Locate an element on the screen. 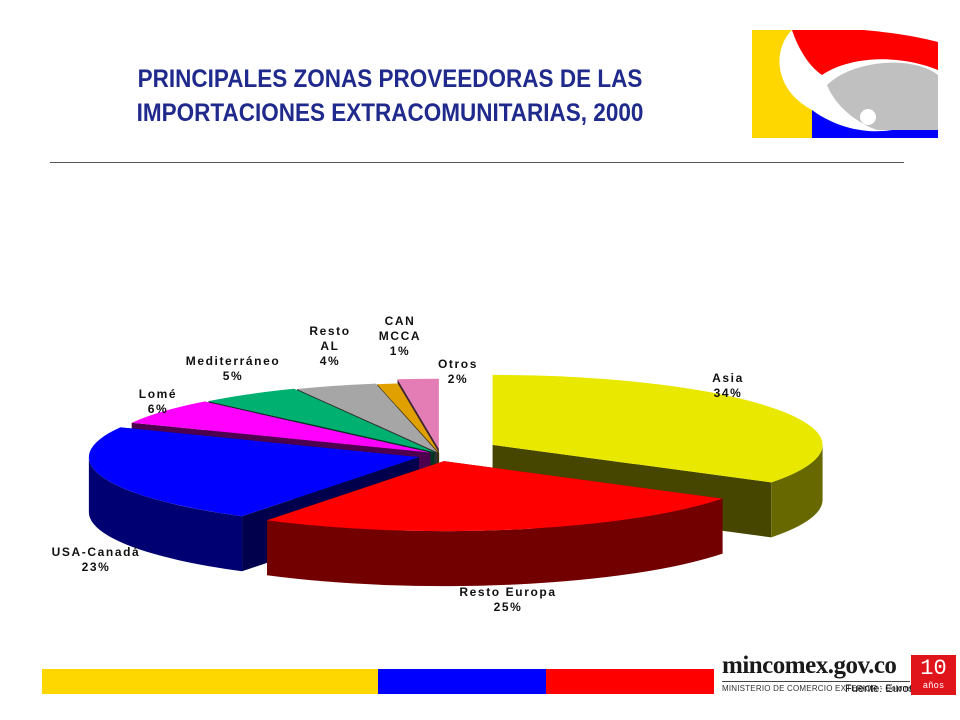 The width and height of the screenshot is (960, 720). slice-name-label: MCCA is located at coordinates (400, 336).